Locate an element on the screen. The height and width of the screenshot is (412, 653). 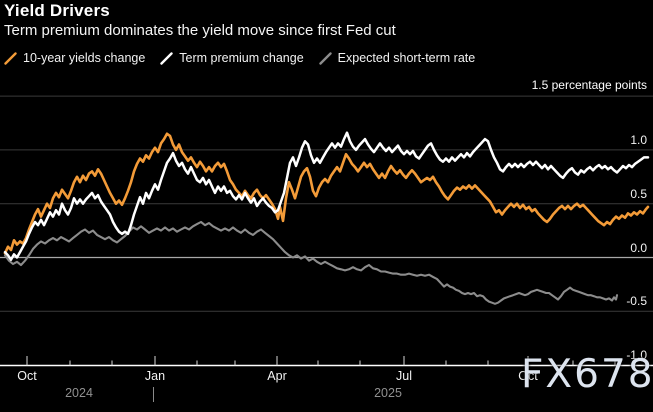
x-tick-label: Jul is located at coordinates (404, 376).